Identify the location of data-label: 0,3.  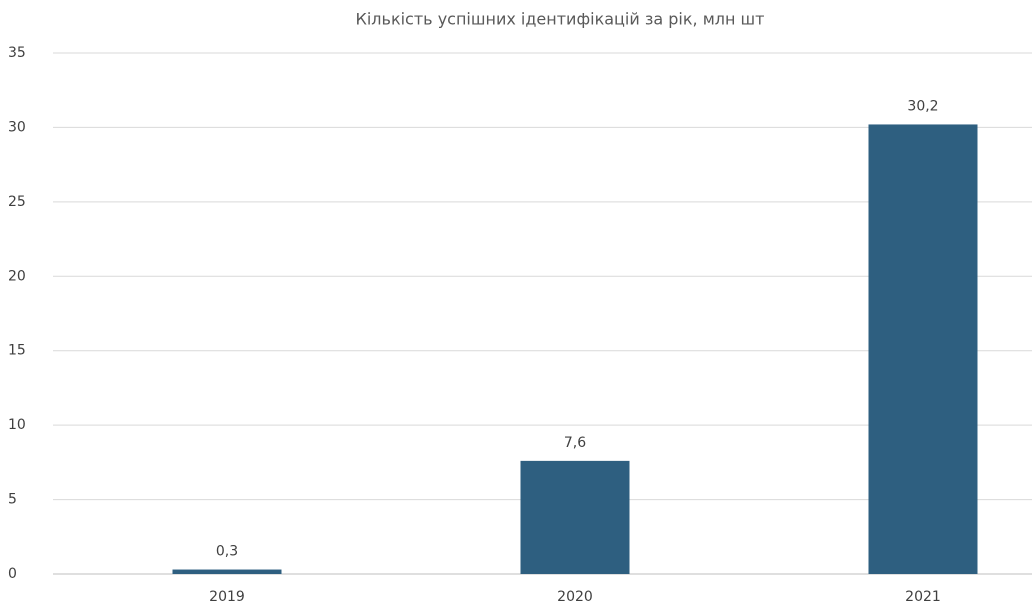
(227, 552).